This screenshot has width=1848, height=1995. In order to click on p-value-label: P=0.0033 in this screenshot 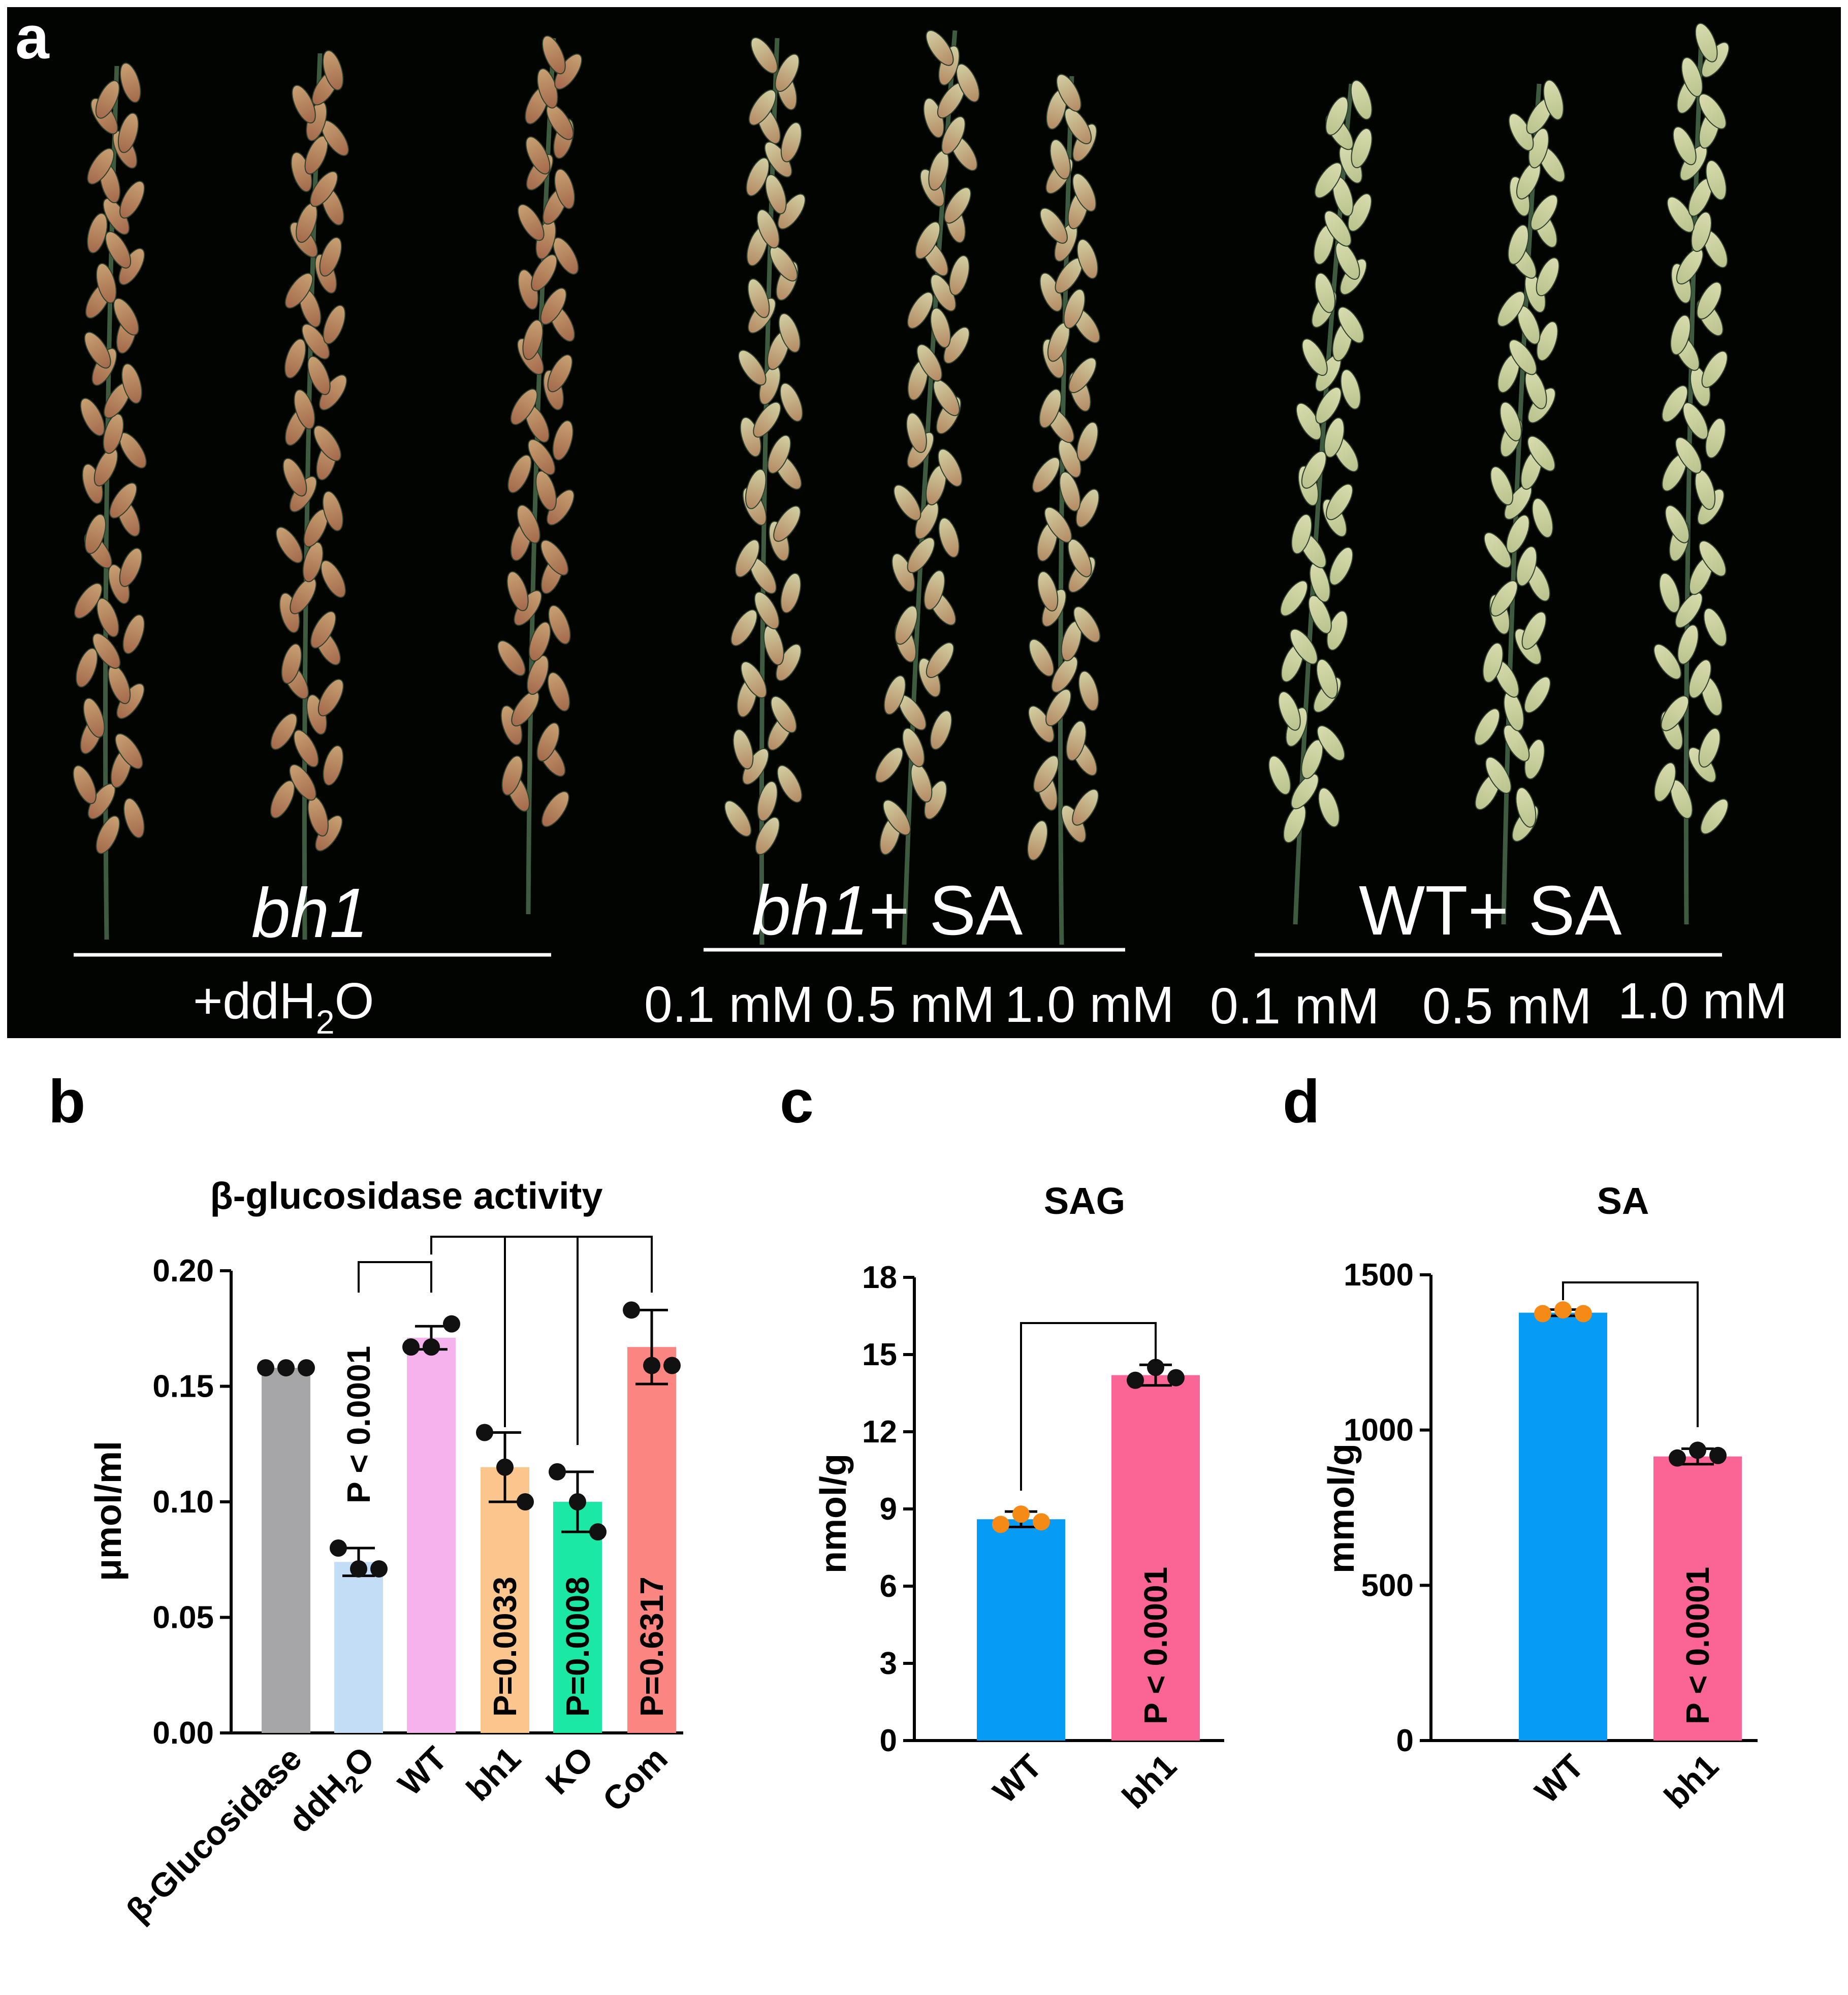, I will do `click(505, 1646)`.